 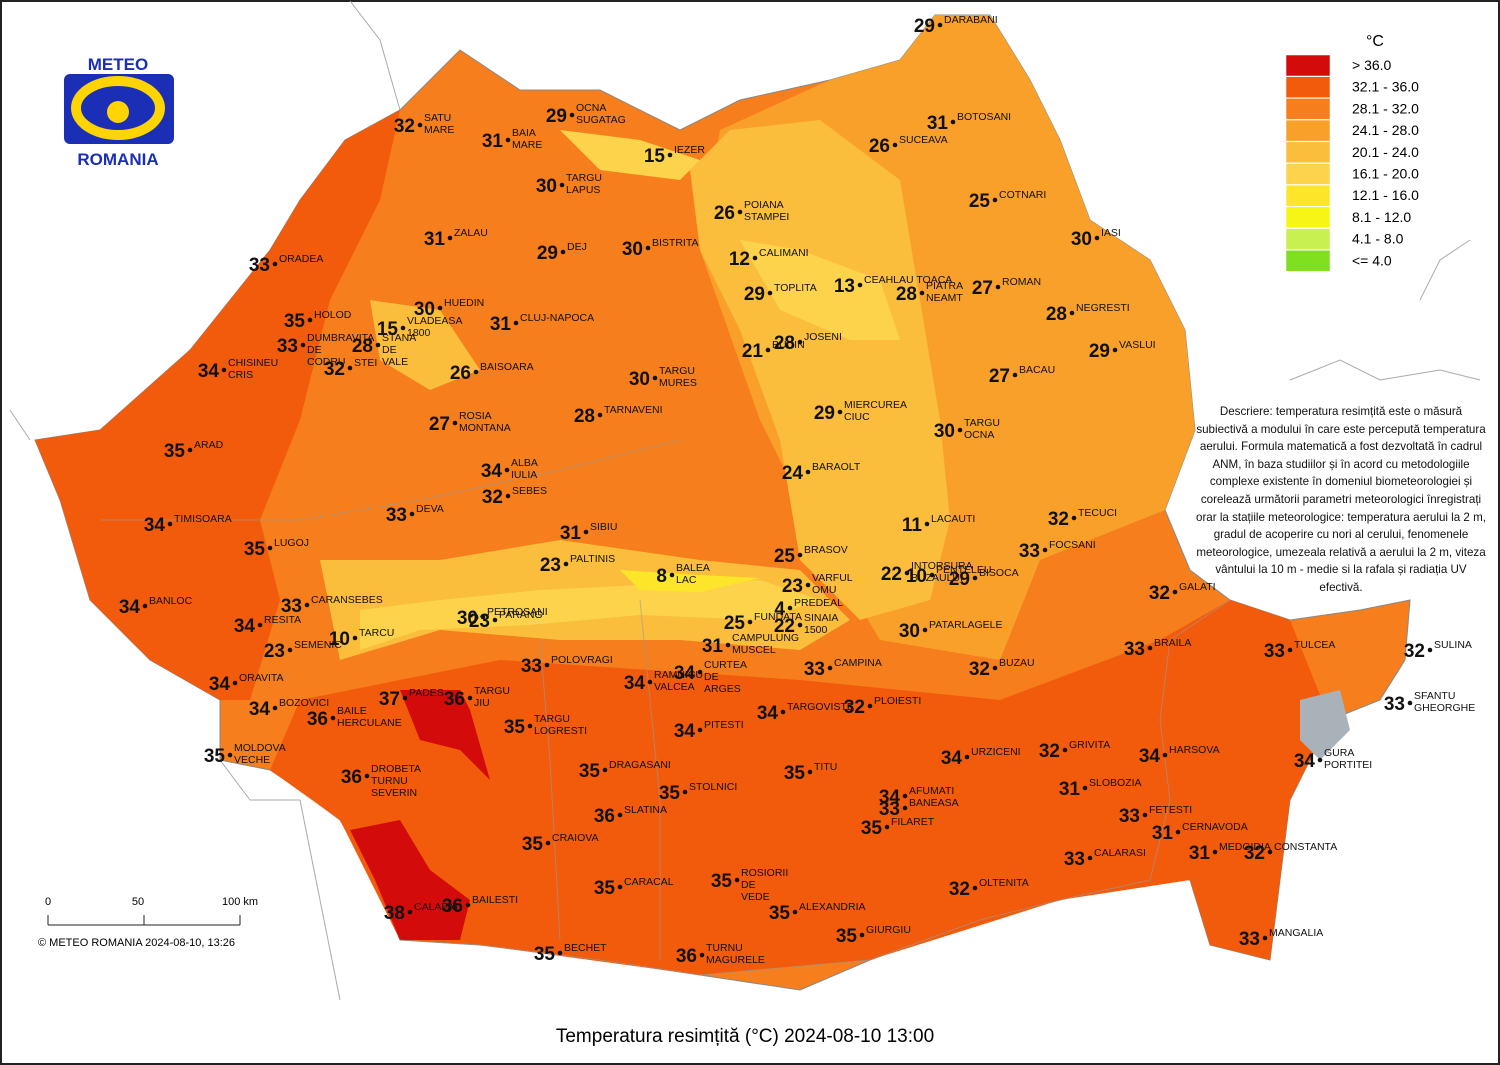 I want to click on station-value: 36, so click(x=686, y=956).